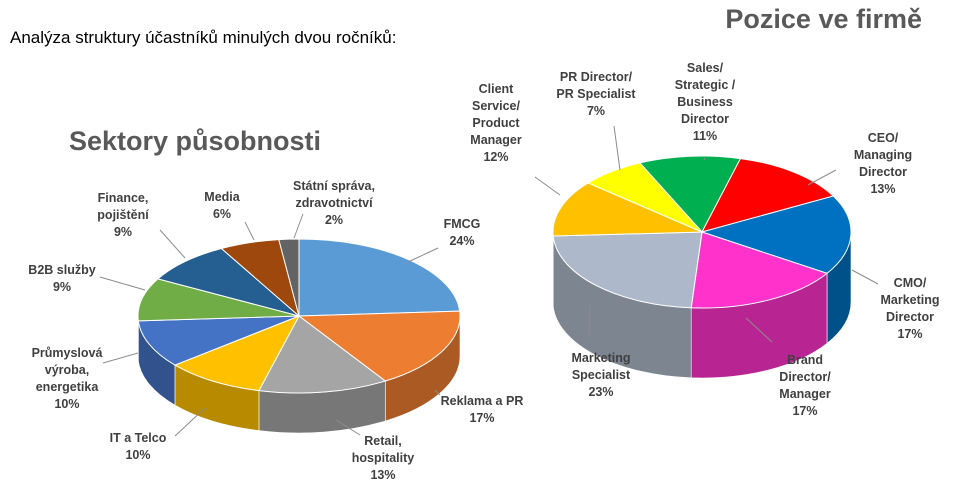 The width and height of the screenshot is (960, 493). What do you see at coordinates (222, 205) in the screenshot?
I see `data-label-media: Media 6%` at bounding box center [222, 205].